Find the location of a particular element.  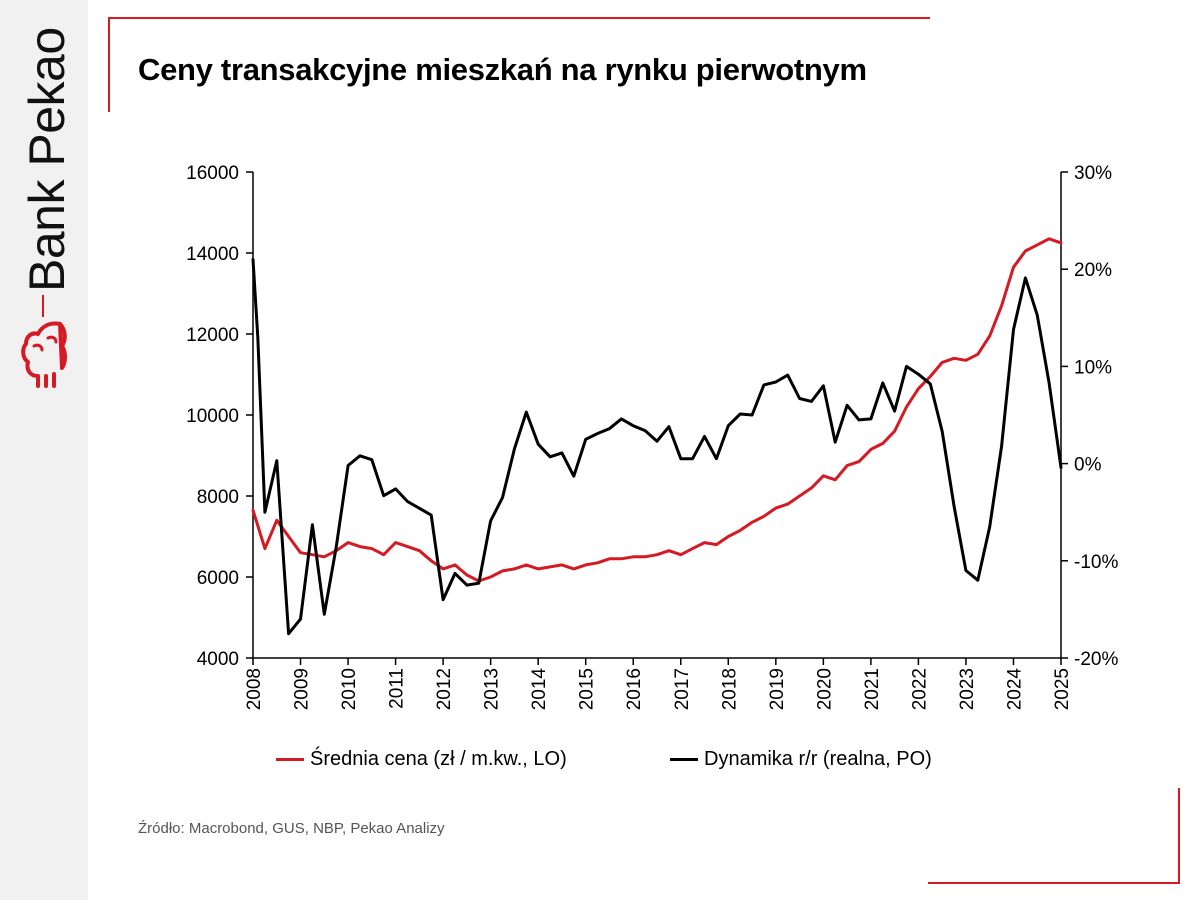

x-tick-label: 2018 is located at coordinates (729, 689).